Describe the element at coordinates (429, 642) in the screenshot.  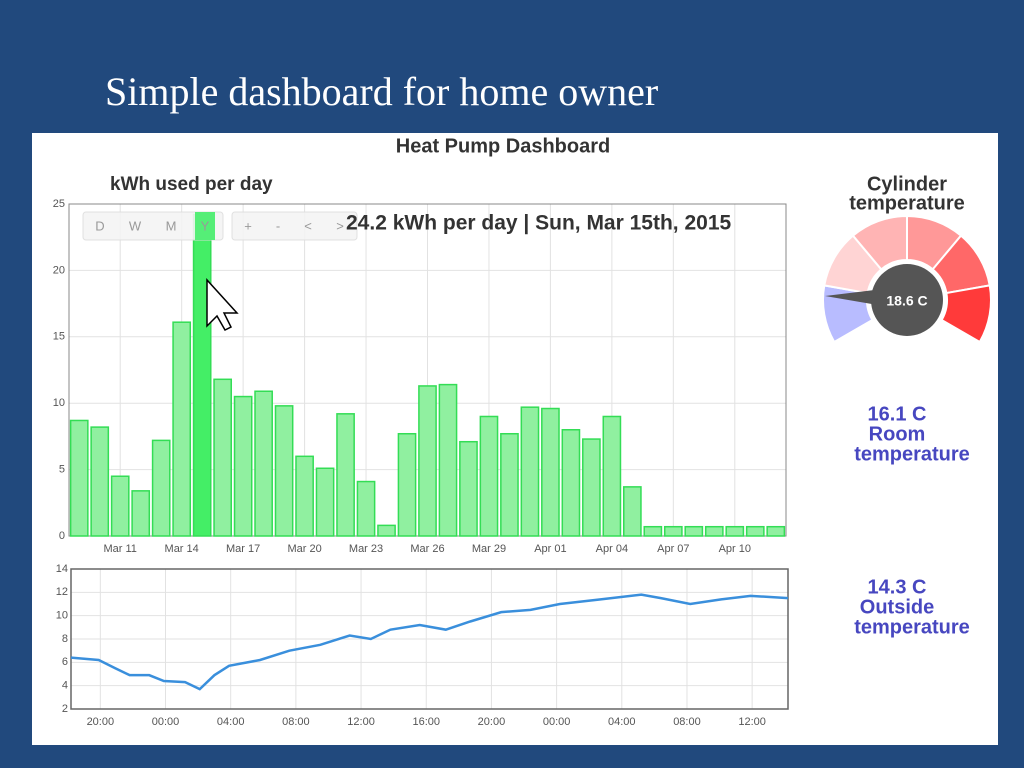
I see `line-series` at that location.